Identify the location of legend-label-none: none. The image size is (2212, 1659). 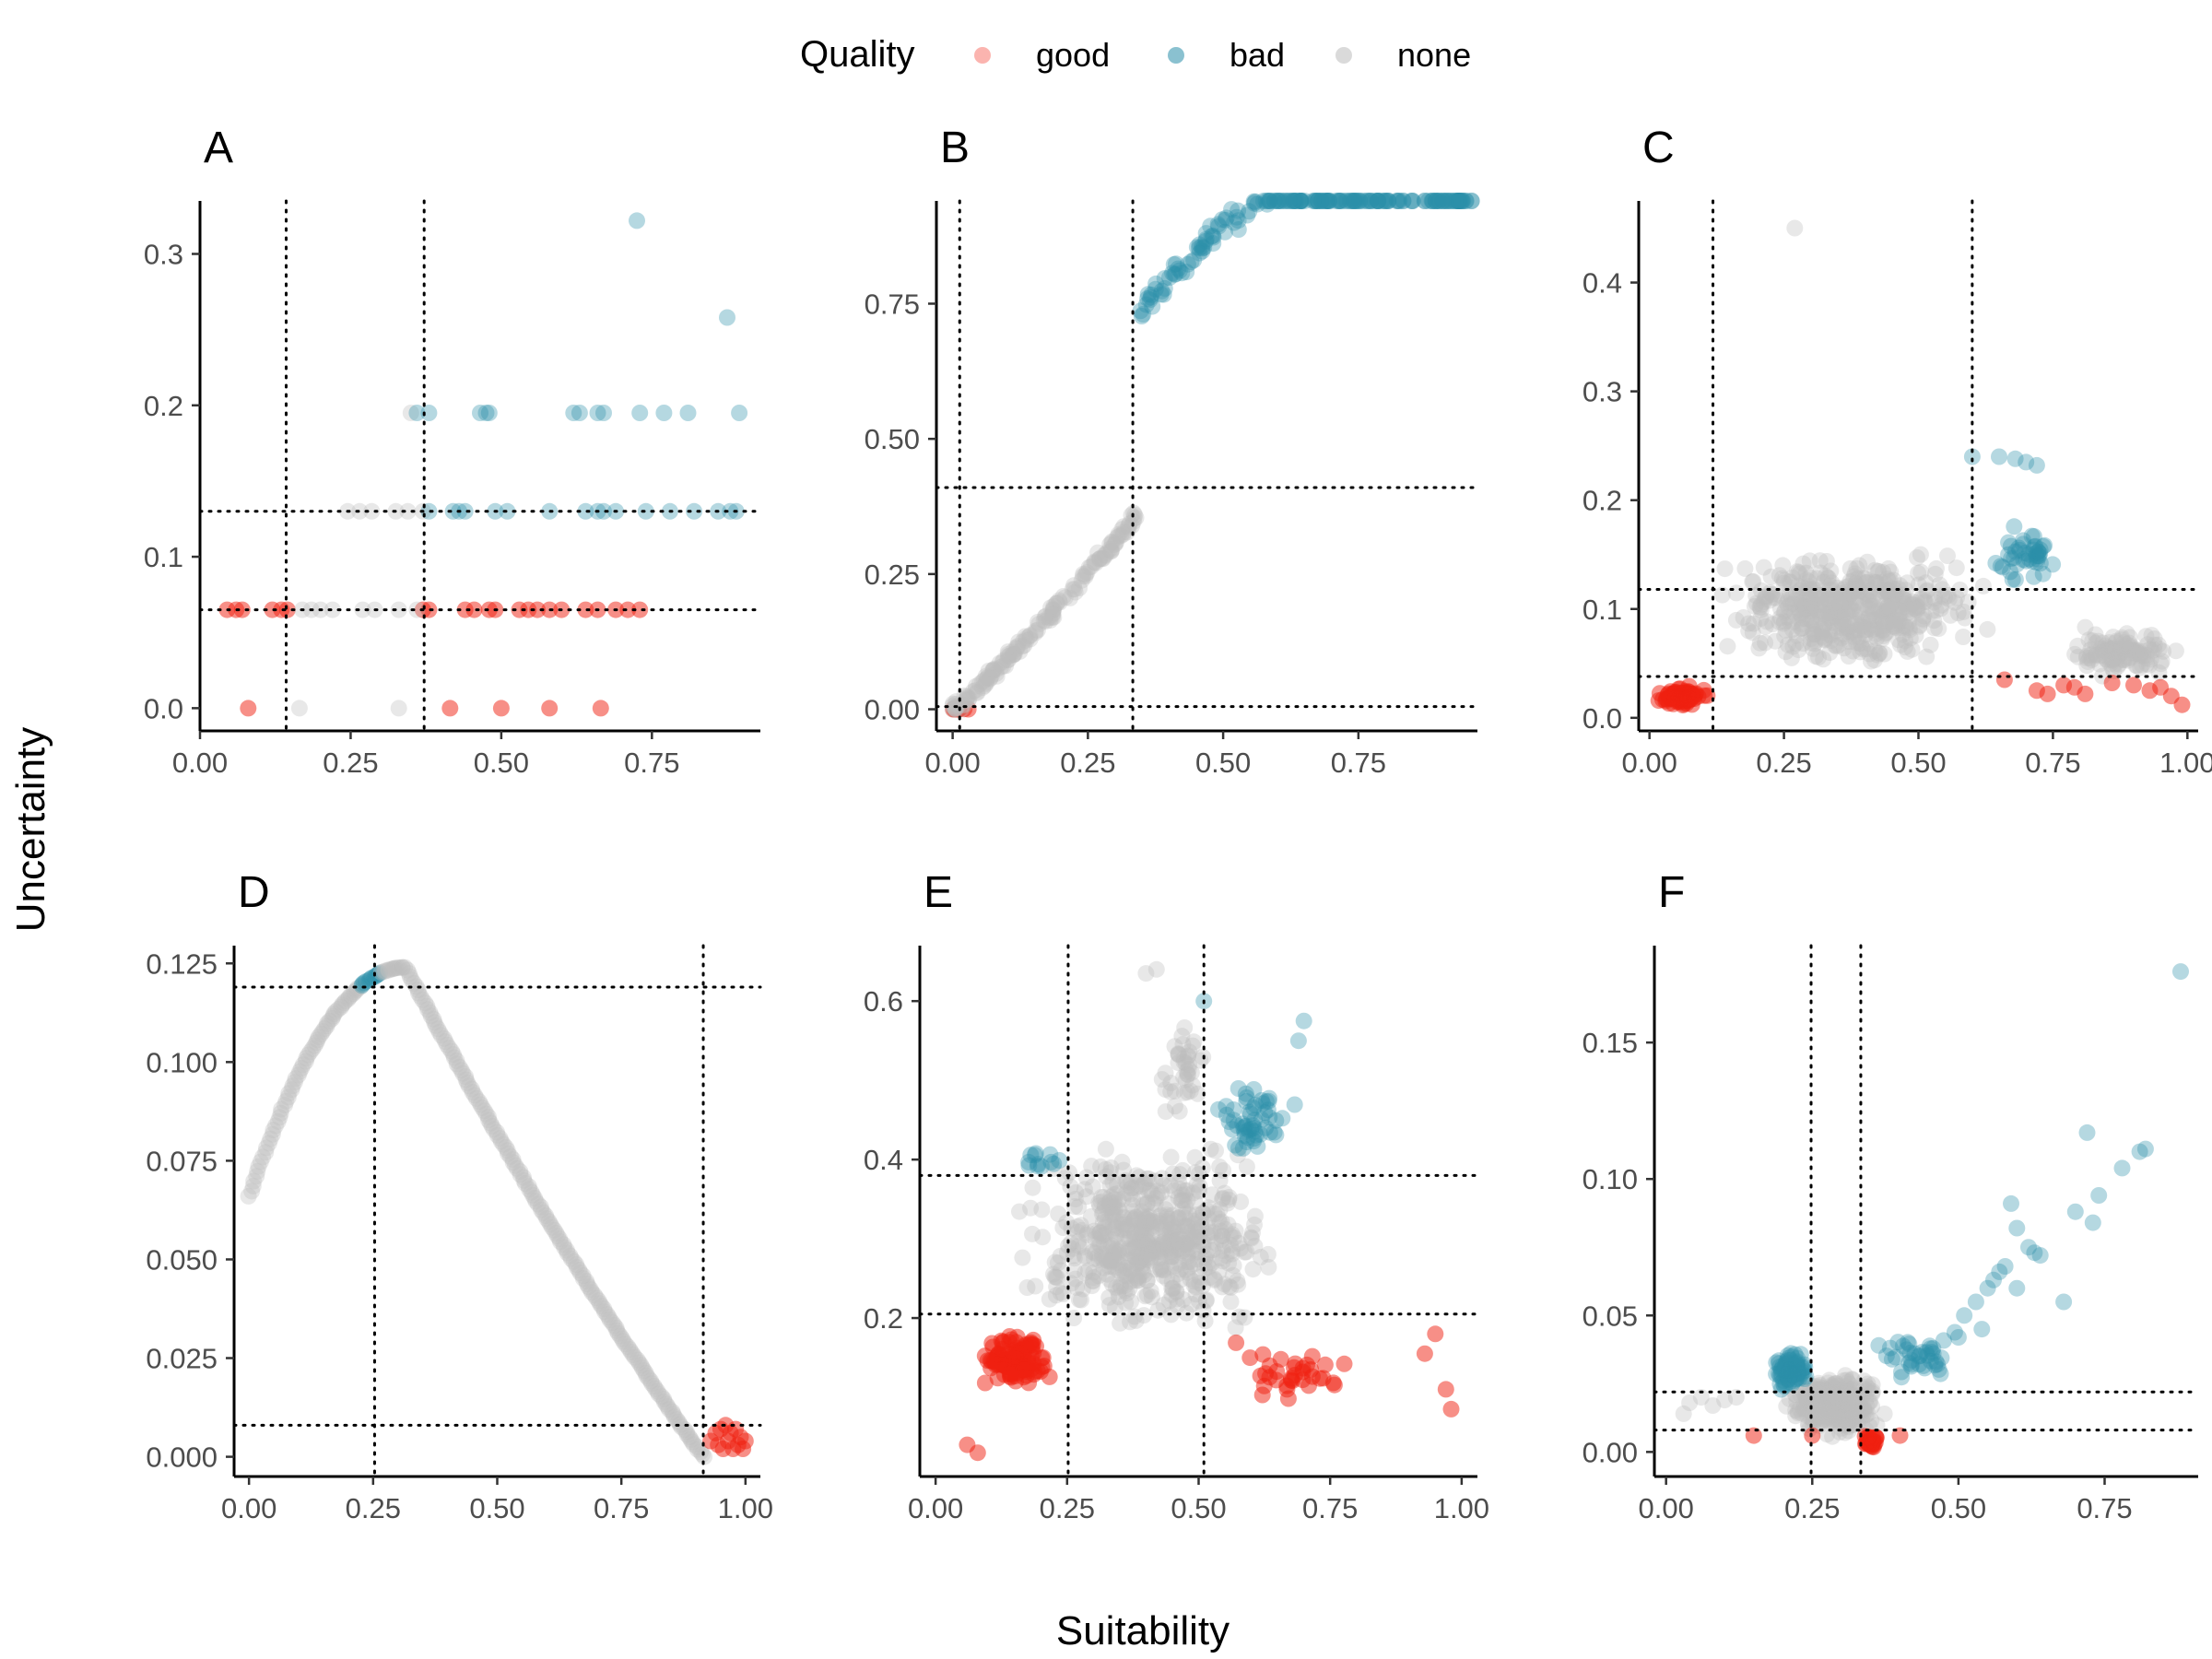
(1434, 55).